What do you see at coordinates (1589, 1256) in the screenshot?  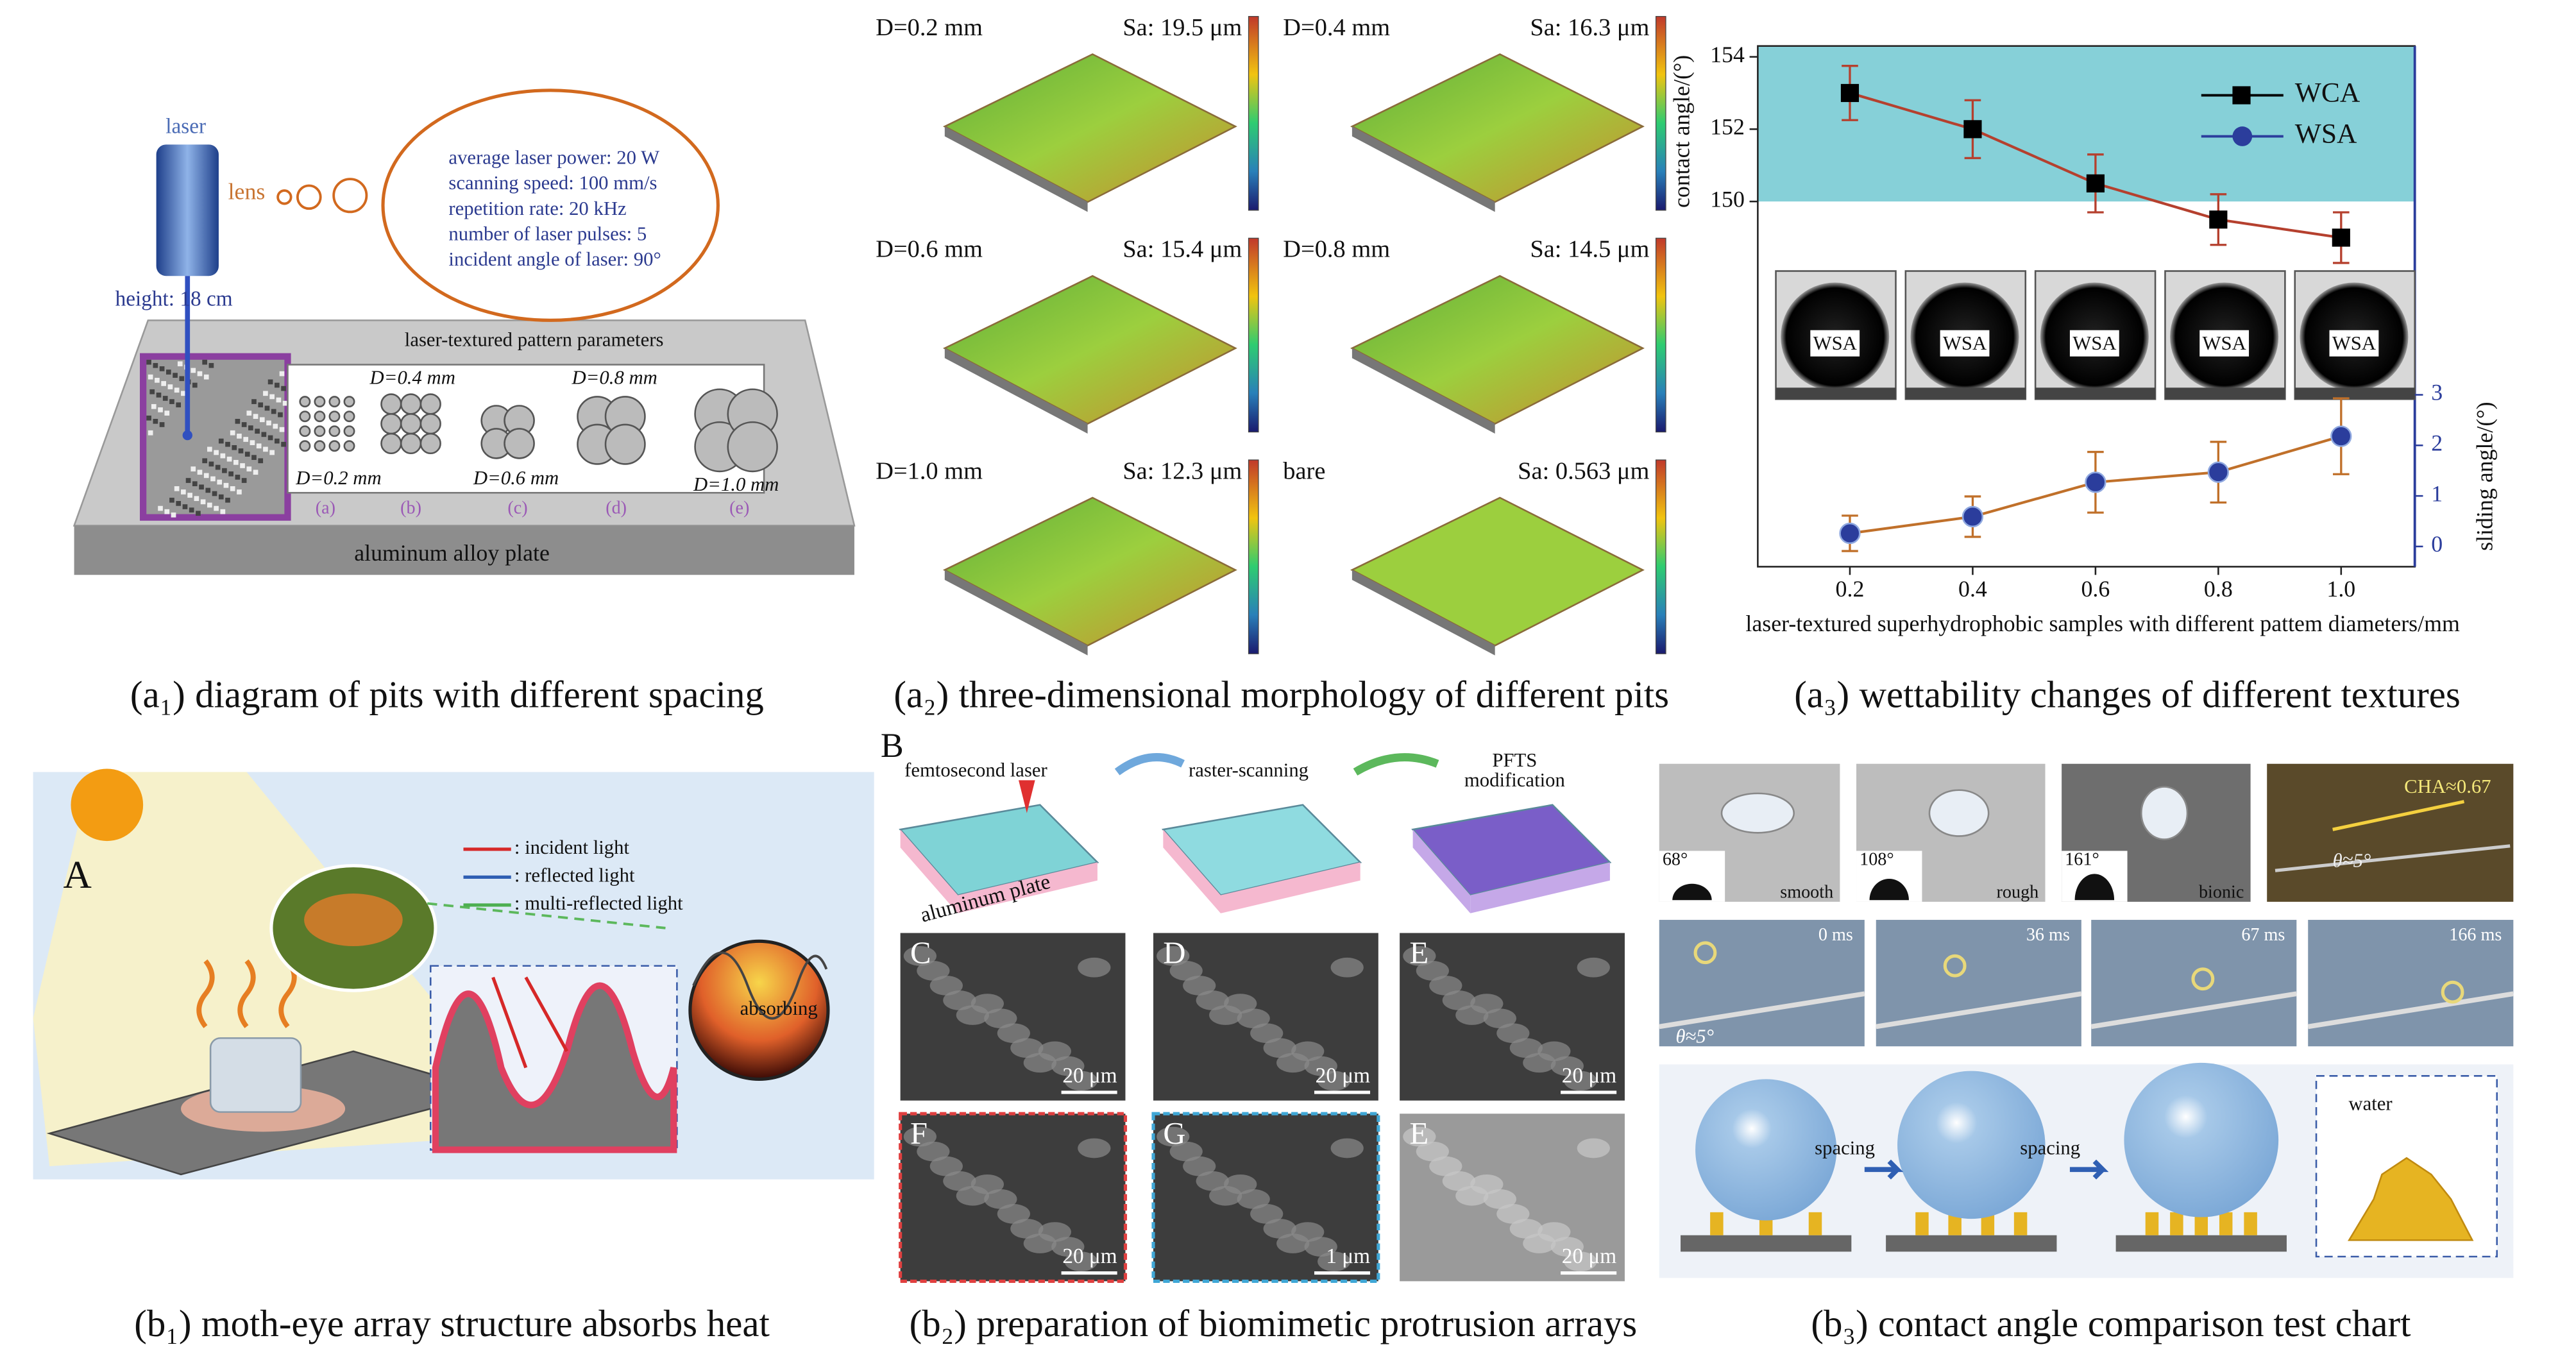 I see `scale-bar-label: 20 μm` at bounding box center [1589, 1256].